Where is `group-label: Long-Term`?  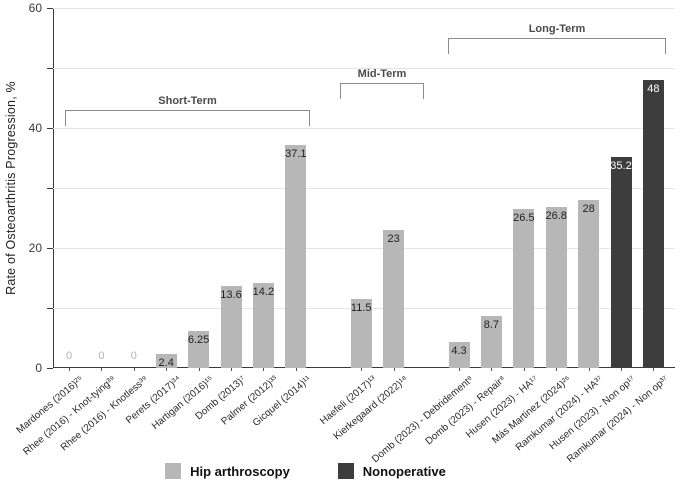 group-label: Long-Term is located at coordinates (557, 29).